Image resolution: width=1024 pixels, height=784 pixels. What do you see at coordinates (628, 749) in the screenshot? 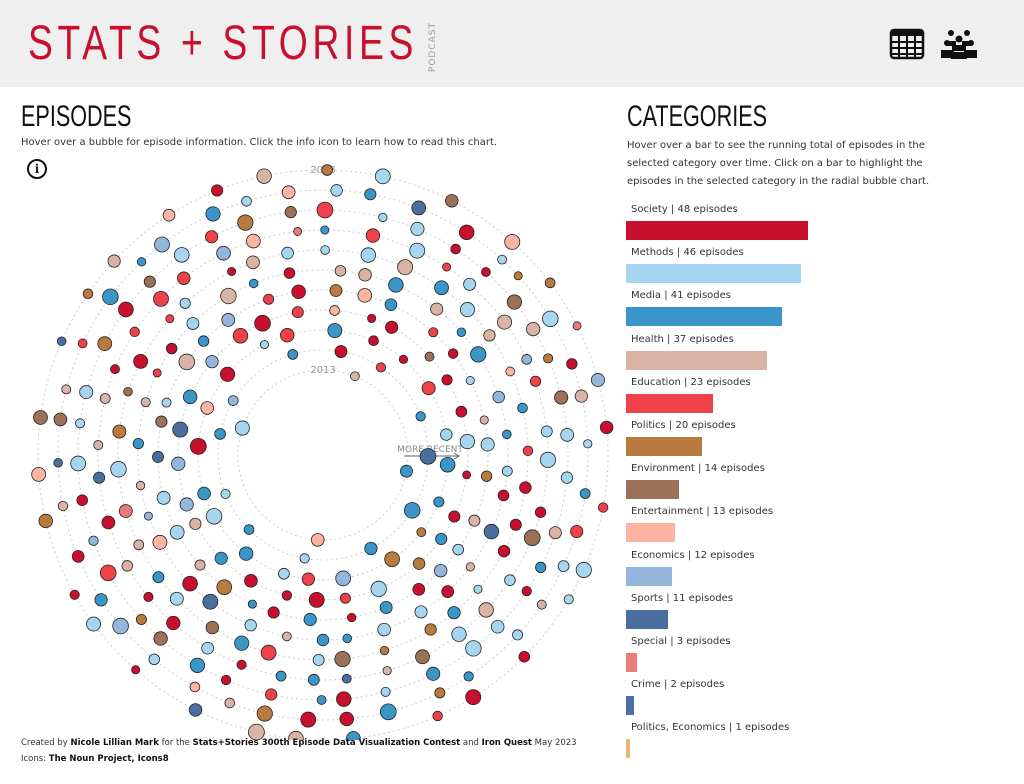
I see `bar-politics-economics` at bounding box center [628, 749].